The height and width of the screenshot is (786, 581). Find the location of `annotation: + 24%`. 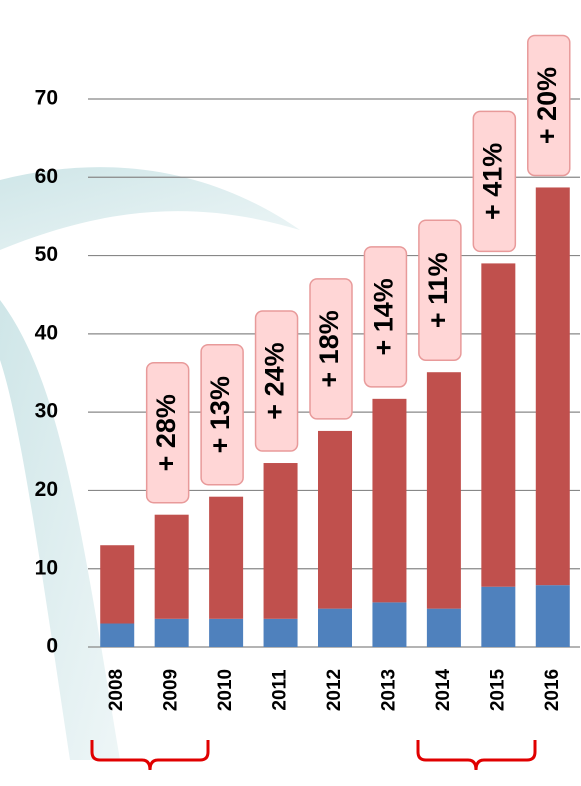

annotation: + 24% is located at coordinates (275, 380).